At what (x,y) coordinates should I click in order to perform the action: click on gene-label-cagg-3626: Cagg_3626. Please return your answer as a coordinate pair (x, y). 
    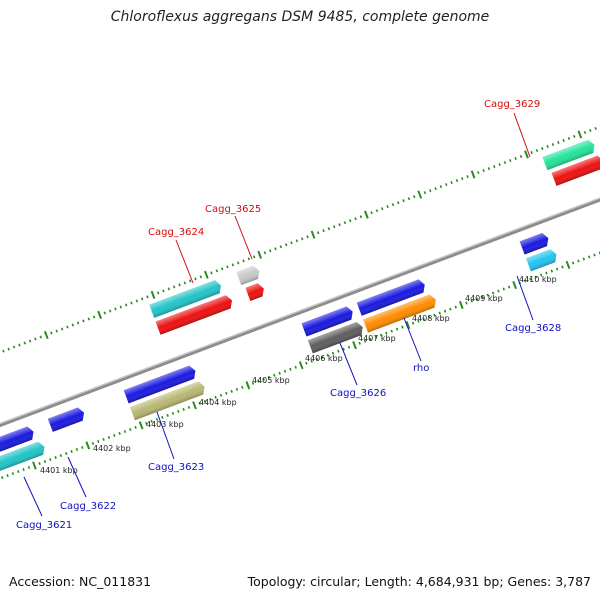
    Looking at the image, I should click on (358, 393).